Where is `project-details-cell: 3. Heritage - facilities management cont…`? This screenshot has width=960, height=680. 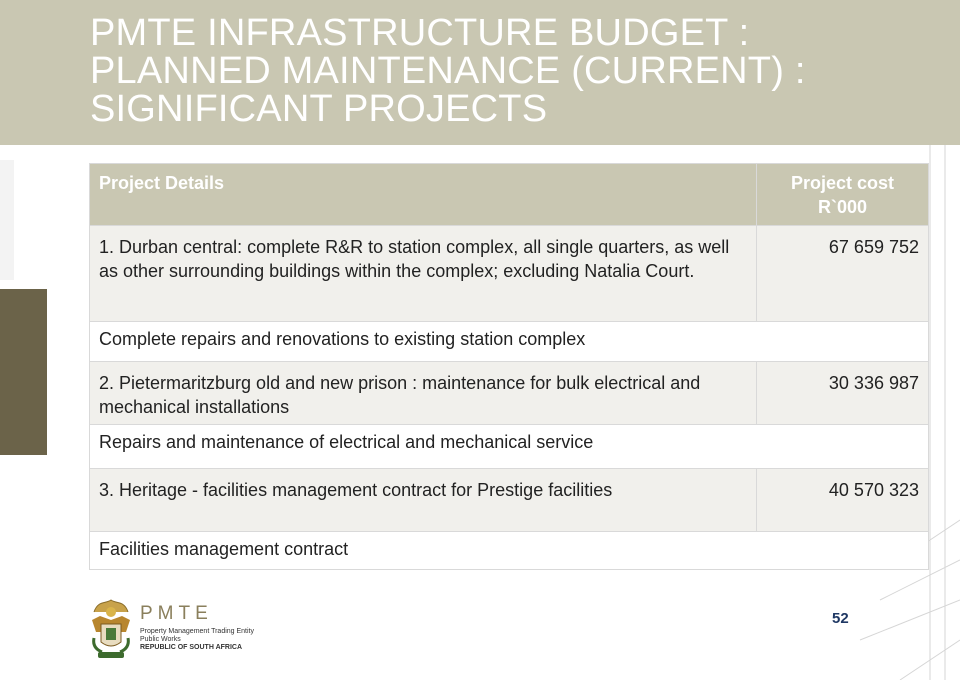
project-details-cell: 3. Heritage - facilities management cont… is located at coordinates (423, 500).